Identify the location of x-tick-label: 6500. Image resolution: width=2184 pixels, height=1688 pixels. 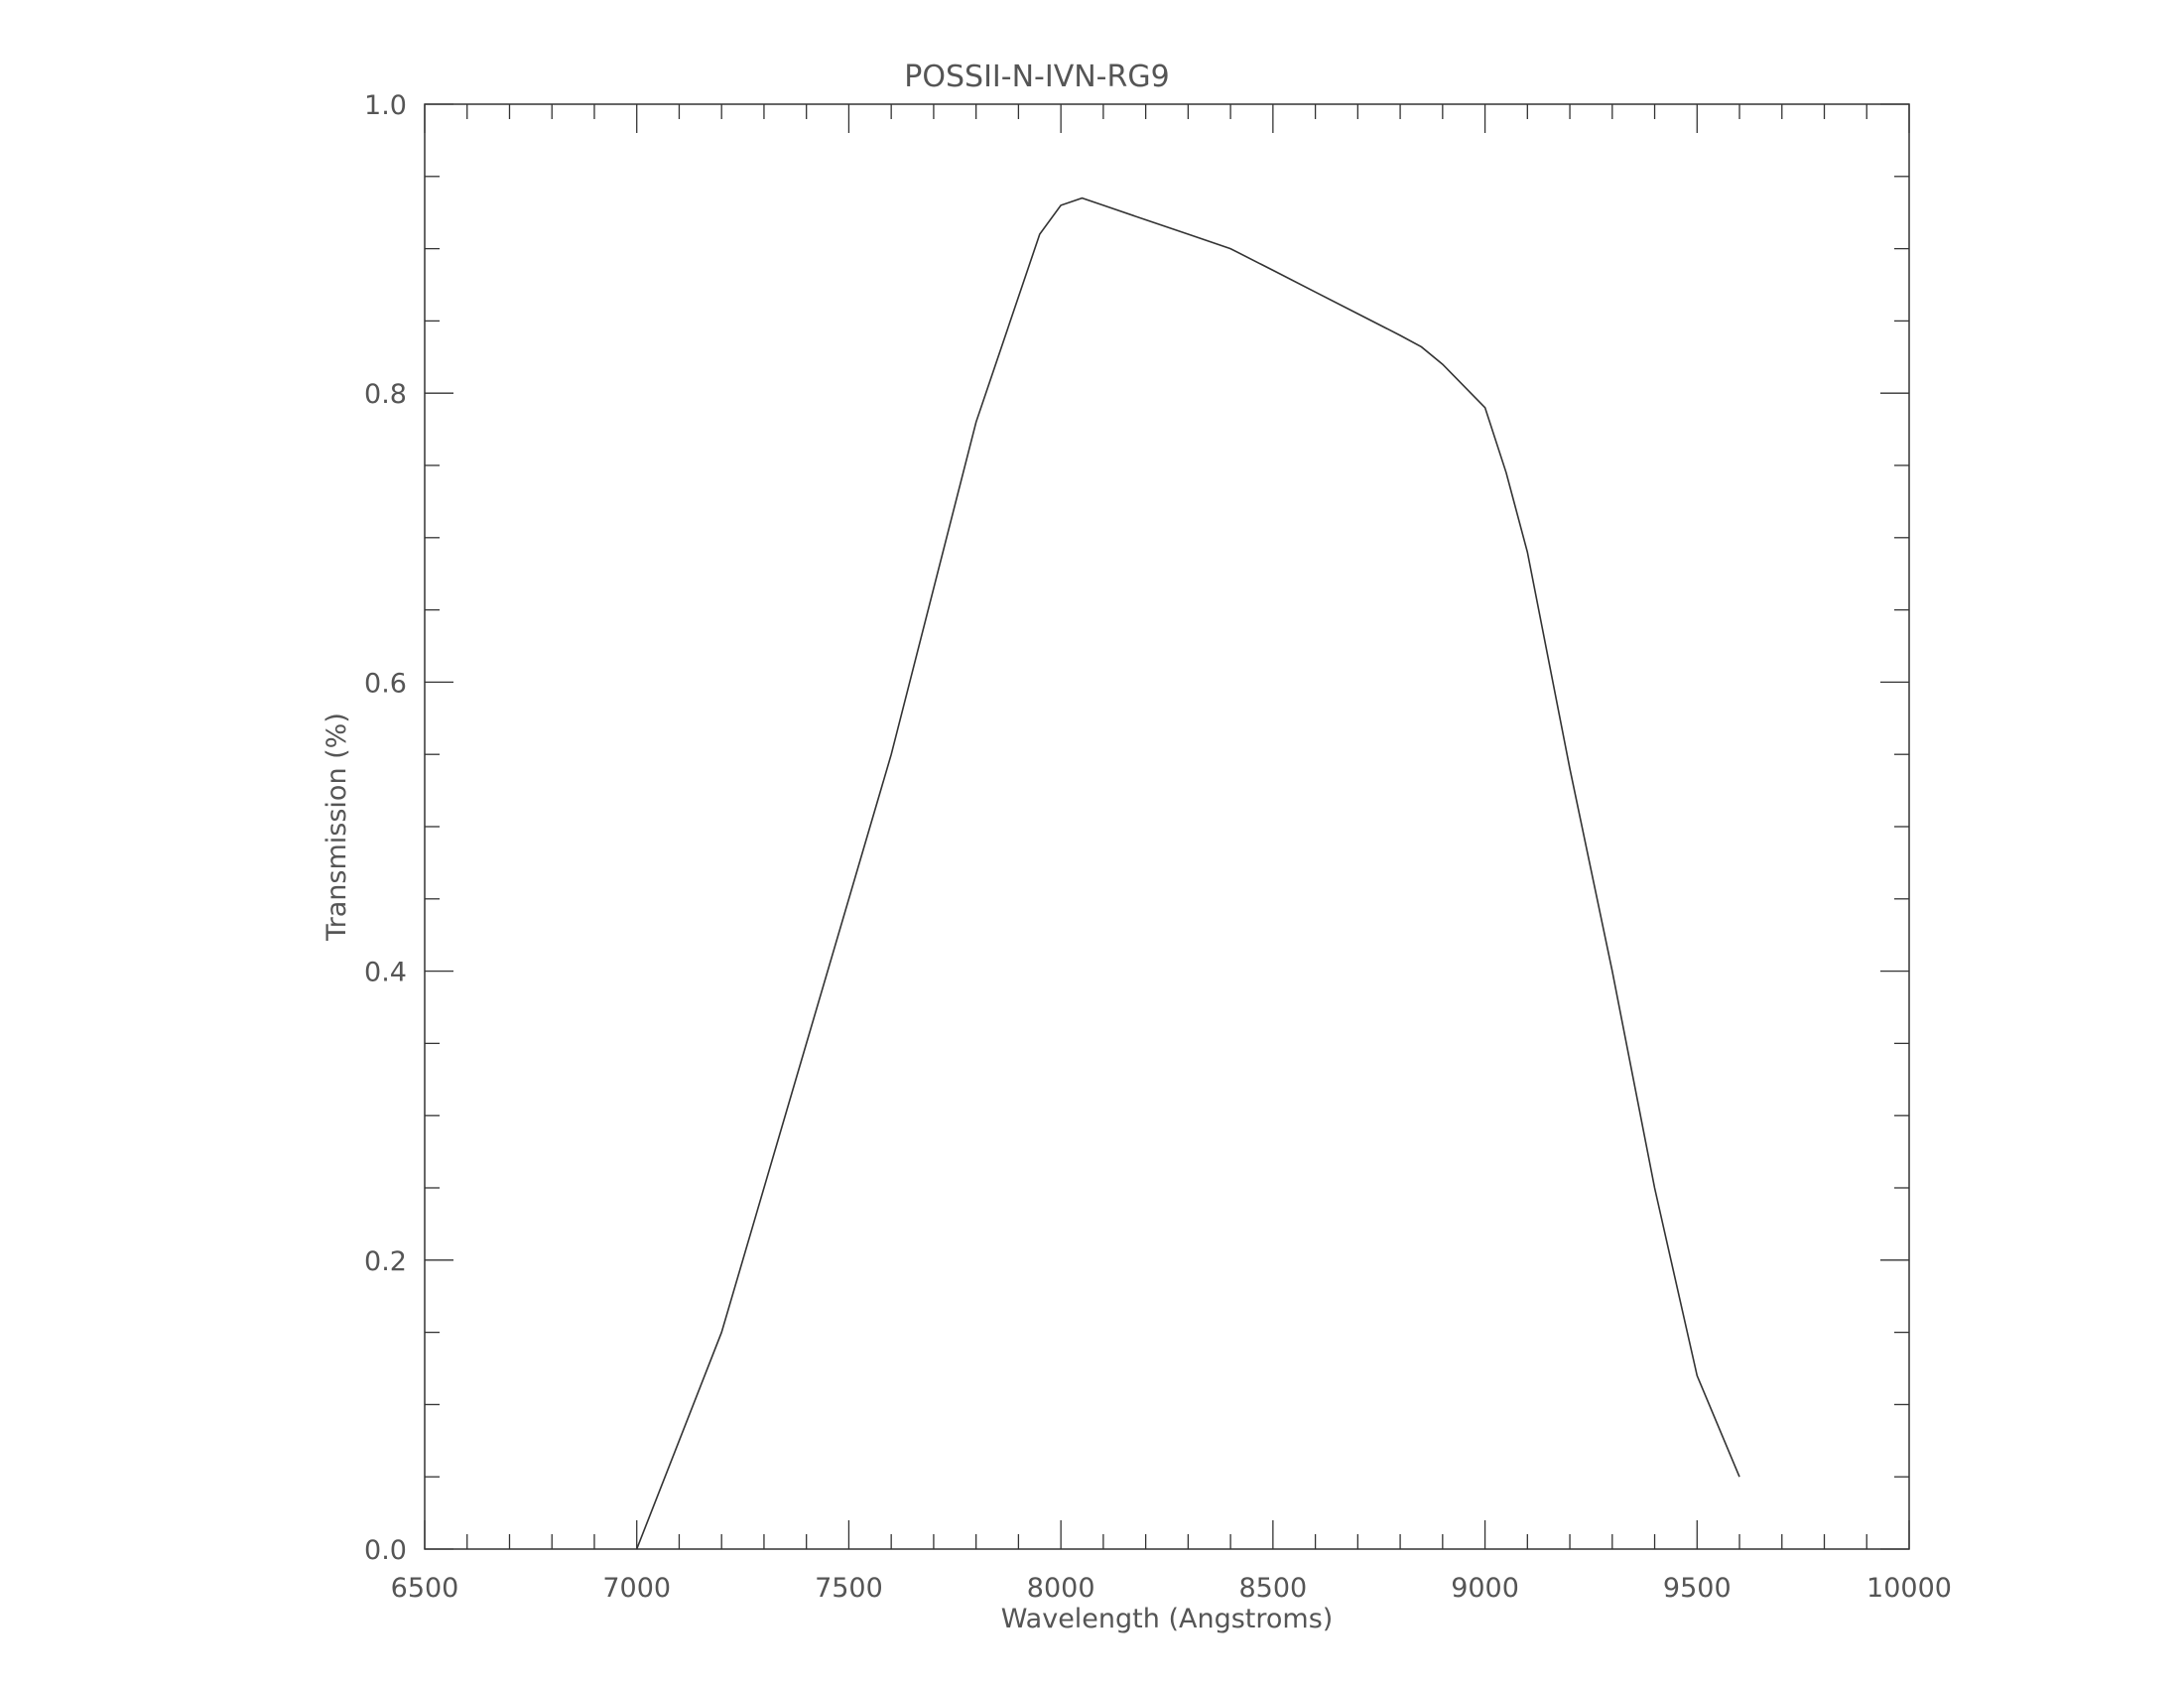
(425, 1588).